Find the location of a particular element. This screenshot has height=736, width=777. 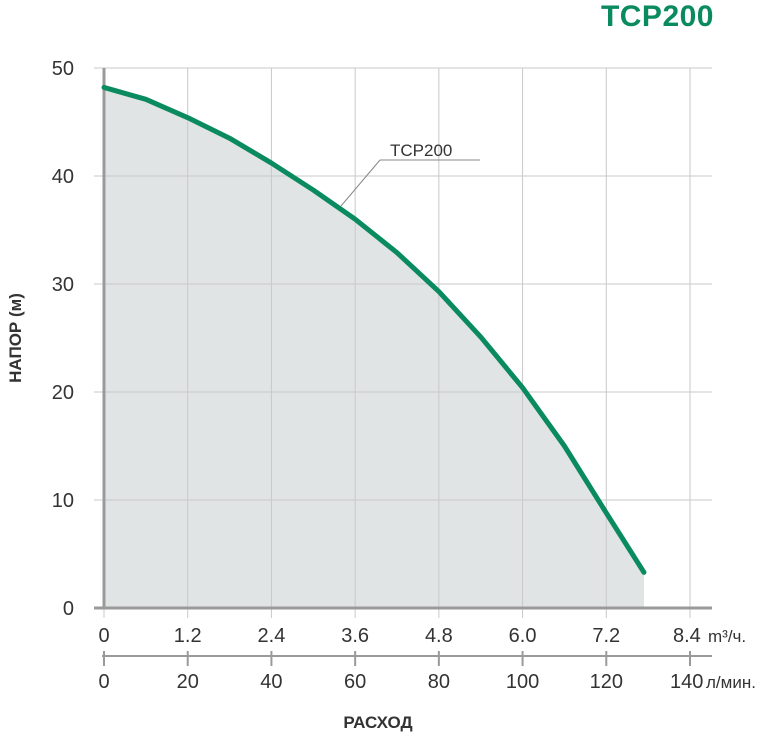

series-label: TCP200 is located at coordinates (421, 150).